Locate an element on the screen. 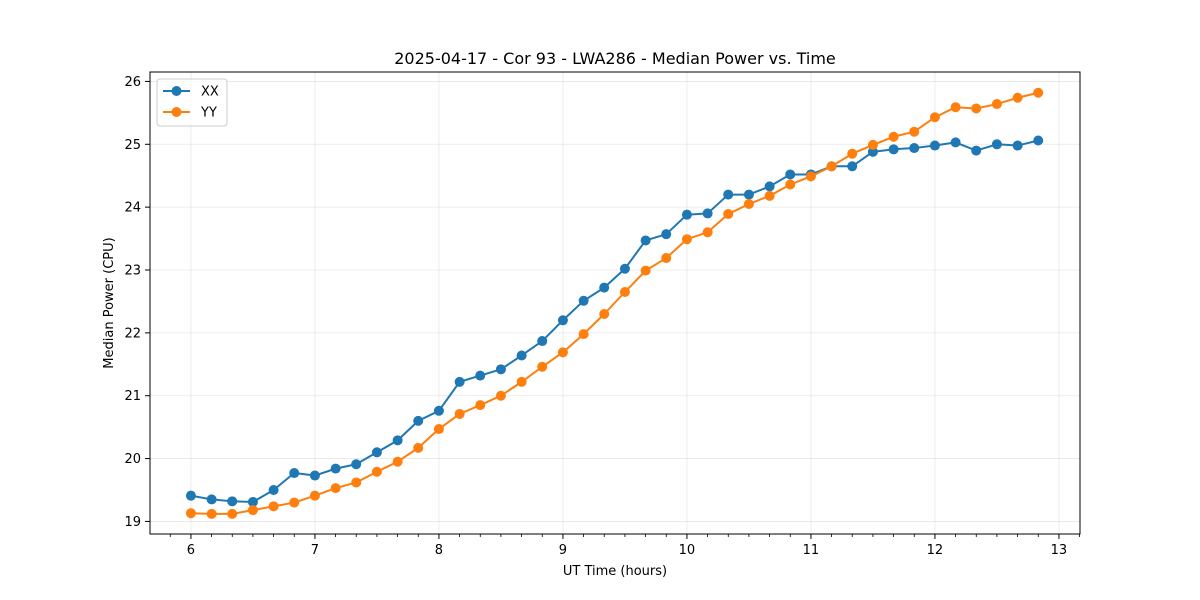 The width and height of the screenshot is (1200, 600). x-tick-label: 10 is located at coordinates (687, 550).